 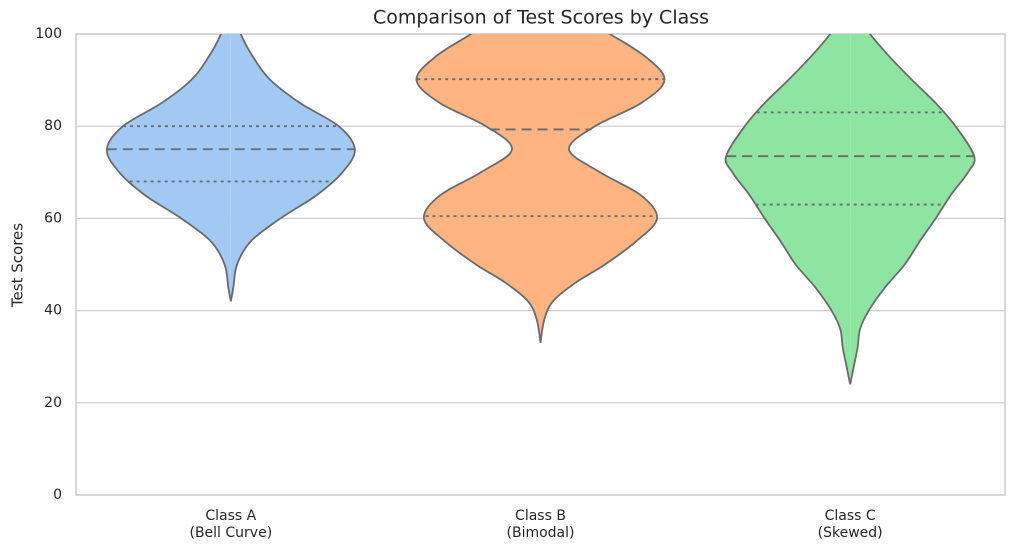 I want to click on y-axis-label: Test Scores, so click(x=18, y=265).